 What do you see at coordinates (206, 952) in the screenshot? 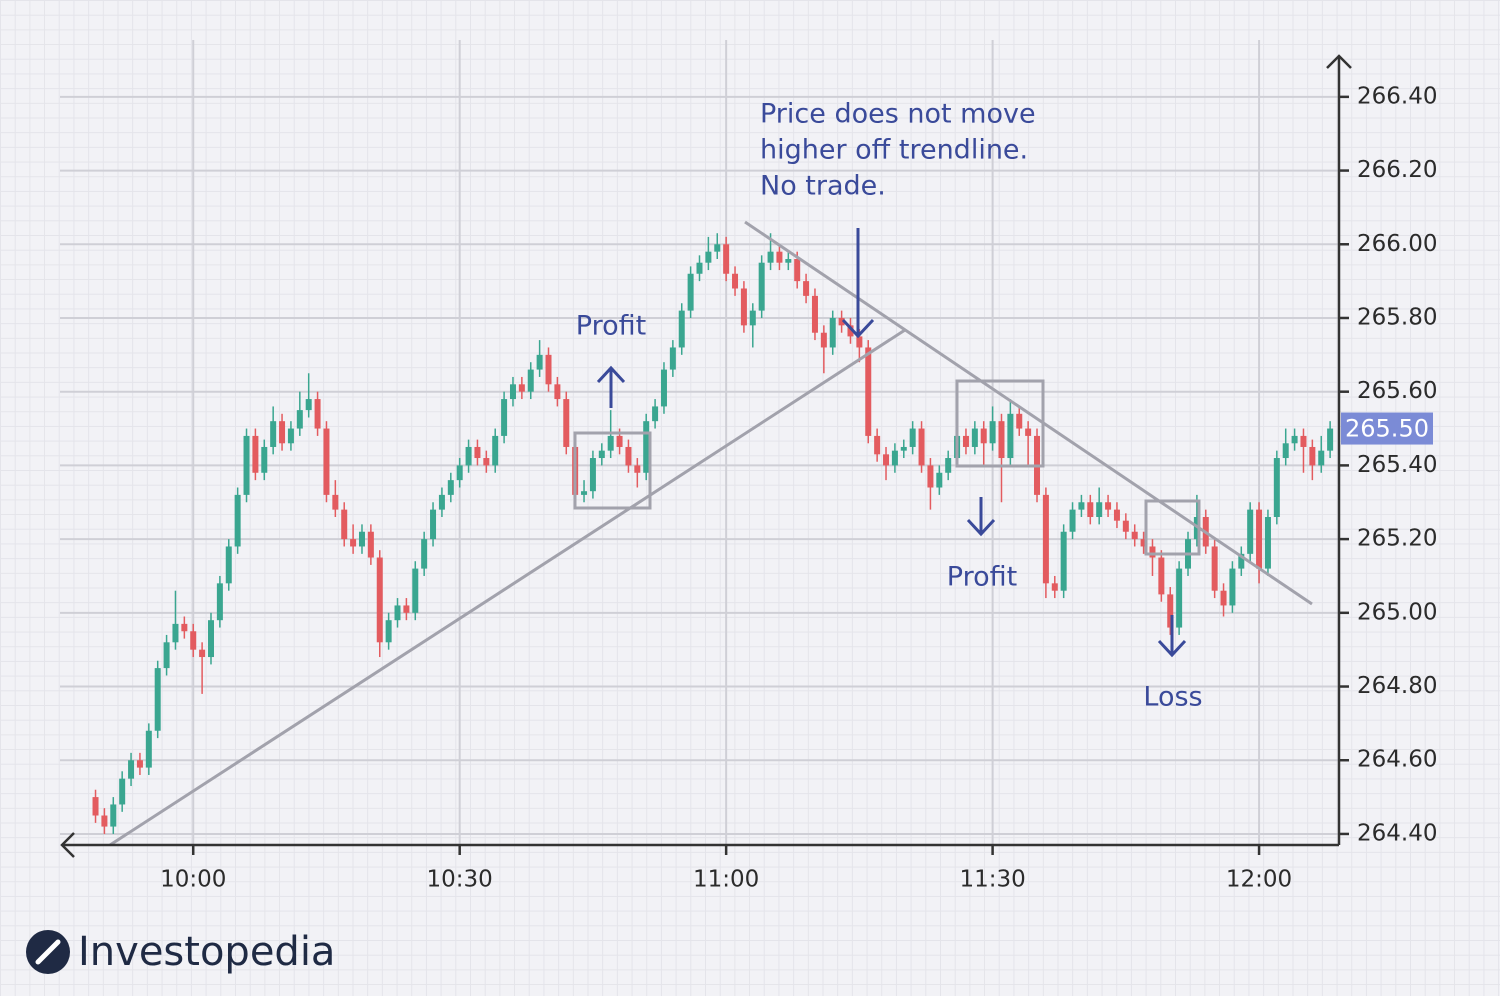
I see `brand: Investopedia` at bounding box center [206, 952].